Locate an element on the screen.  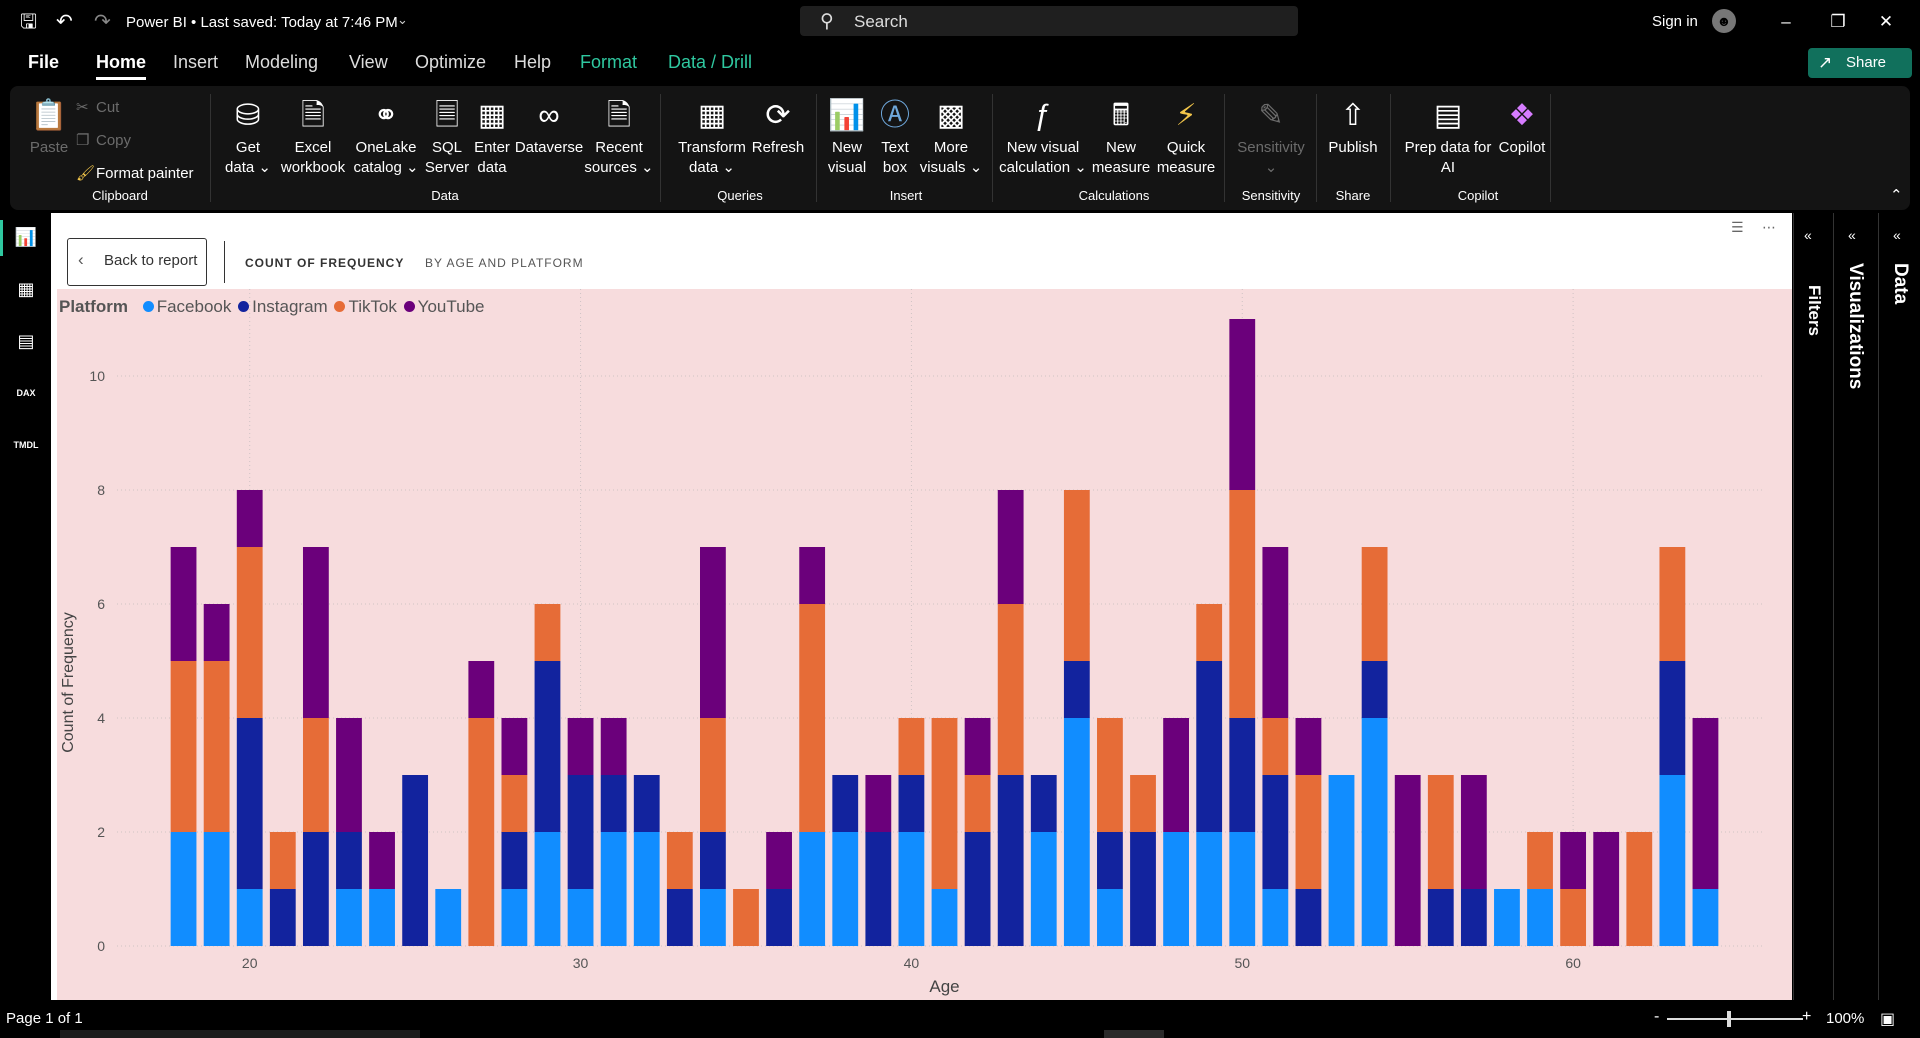
data-pane-label: Data is located at coordinates (1900, 284).